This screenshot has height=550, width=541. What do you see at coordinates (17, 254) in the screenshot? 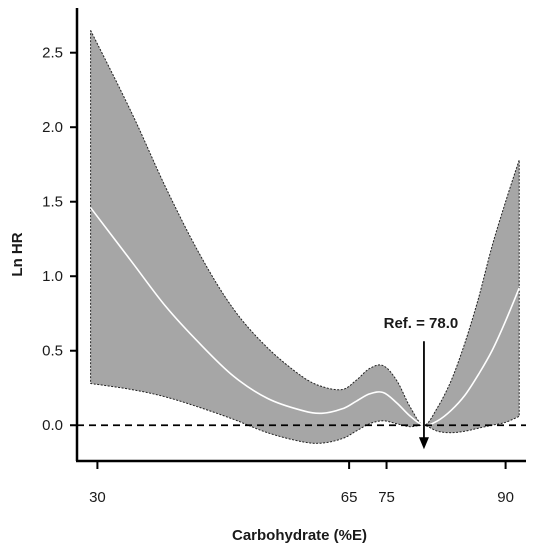
I see `y-axis-title: Ln HR` at bounding box center [17, 254].